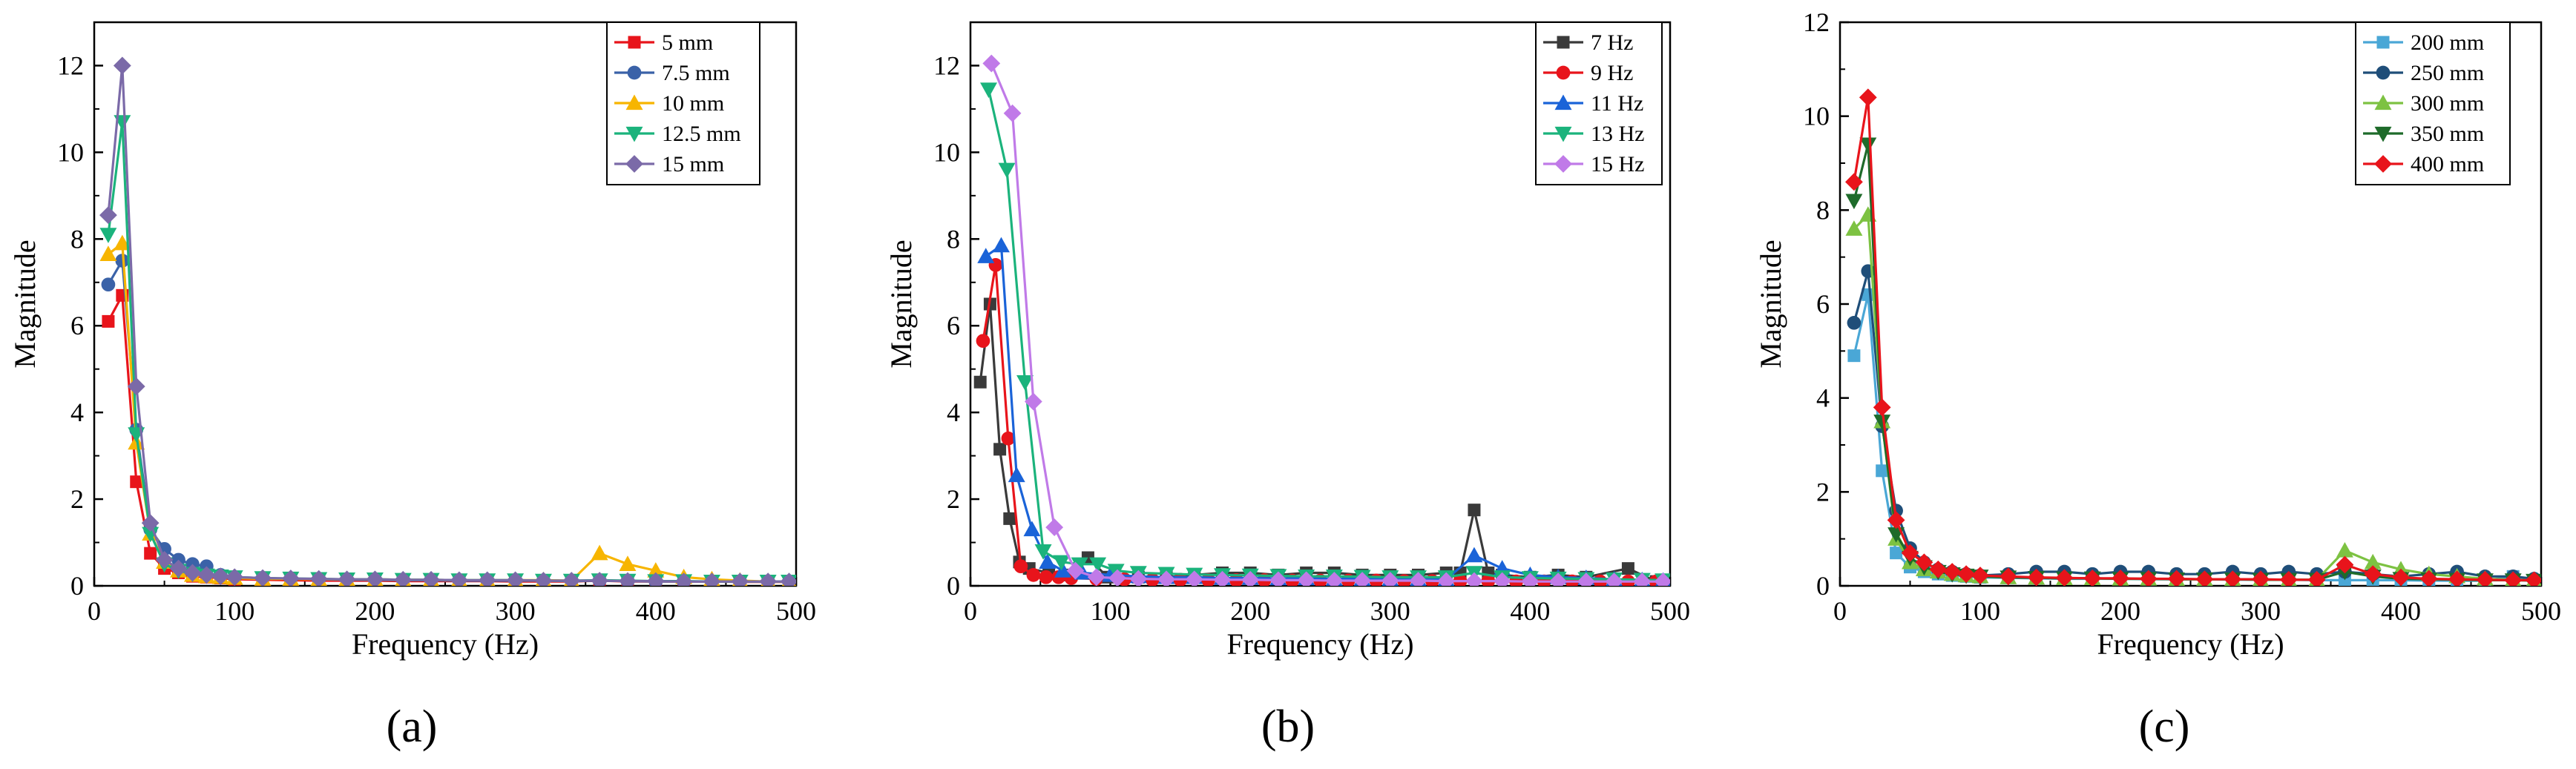 This screenshot has height=769, width=2576. What do you see at coordinates (701, 134) in the screenshot?
I see `legend-label: 12.5 mm` at bounding box center [701, 134].